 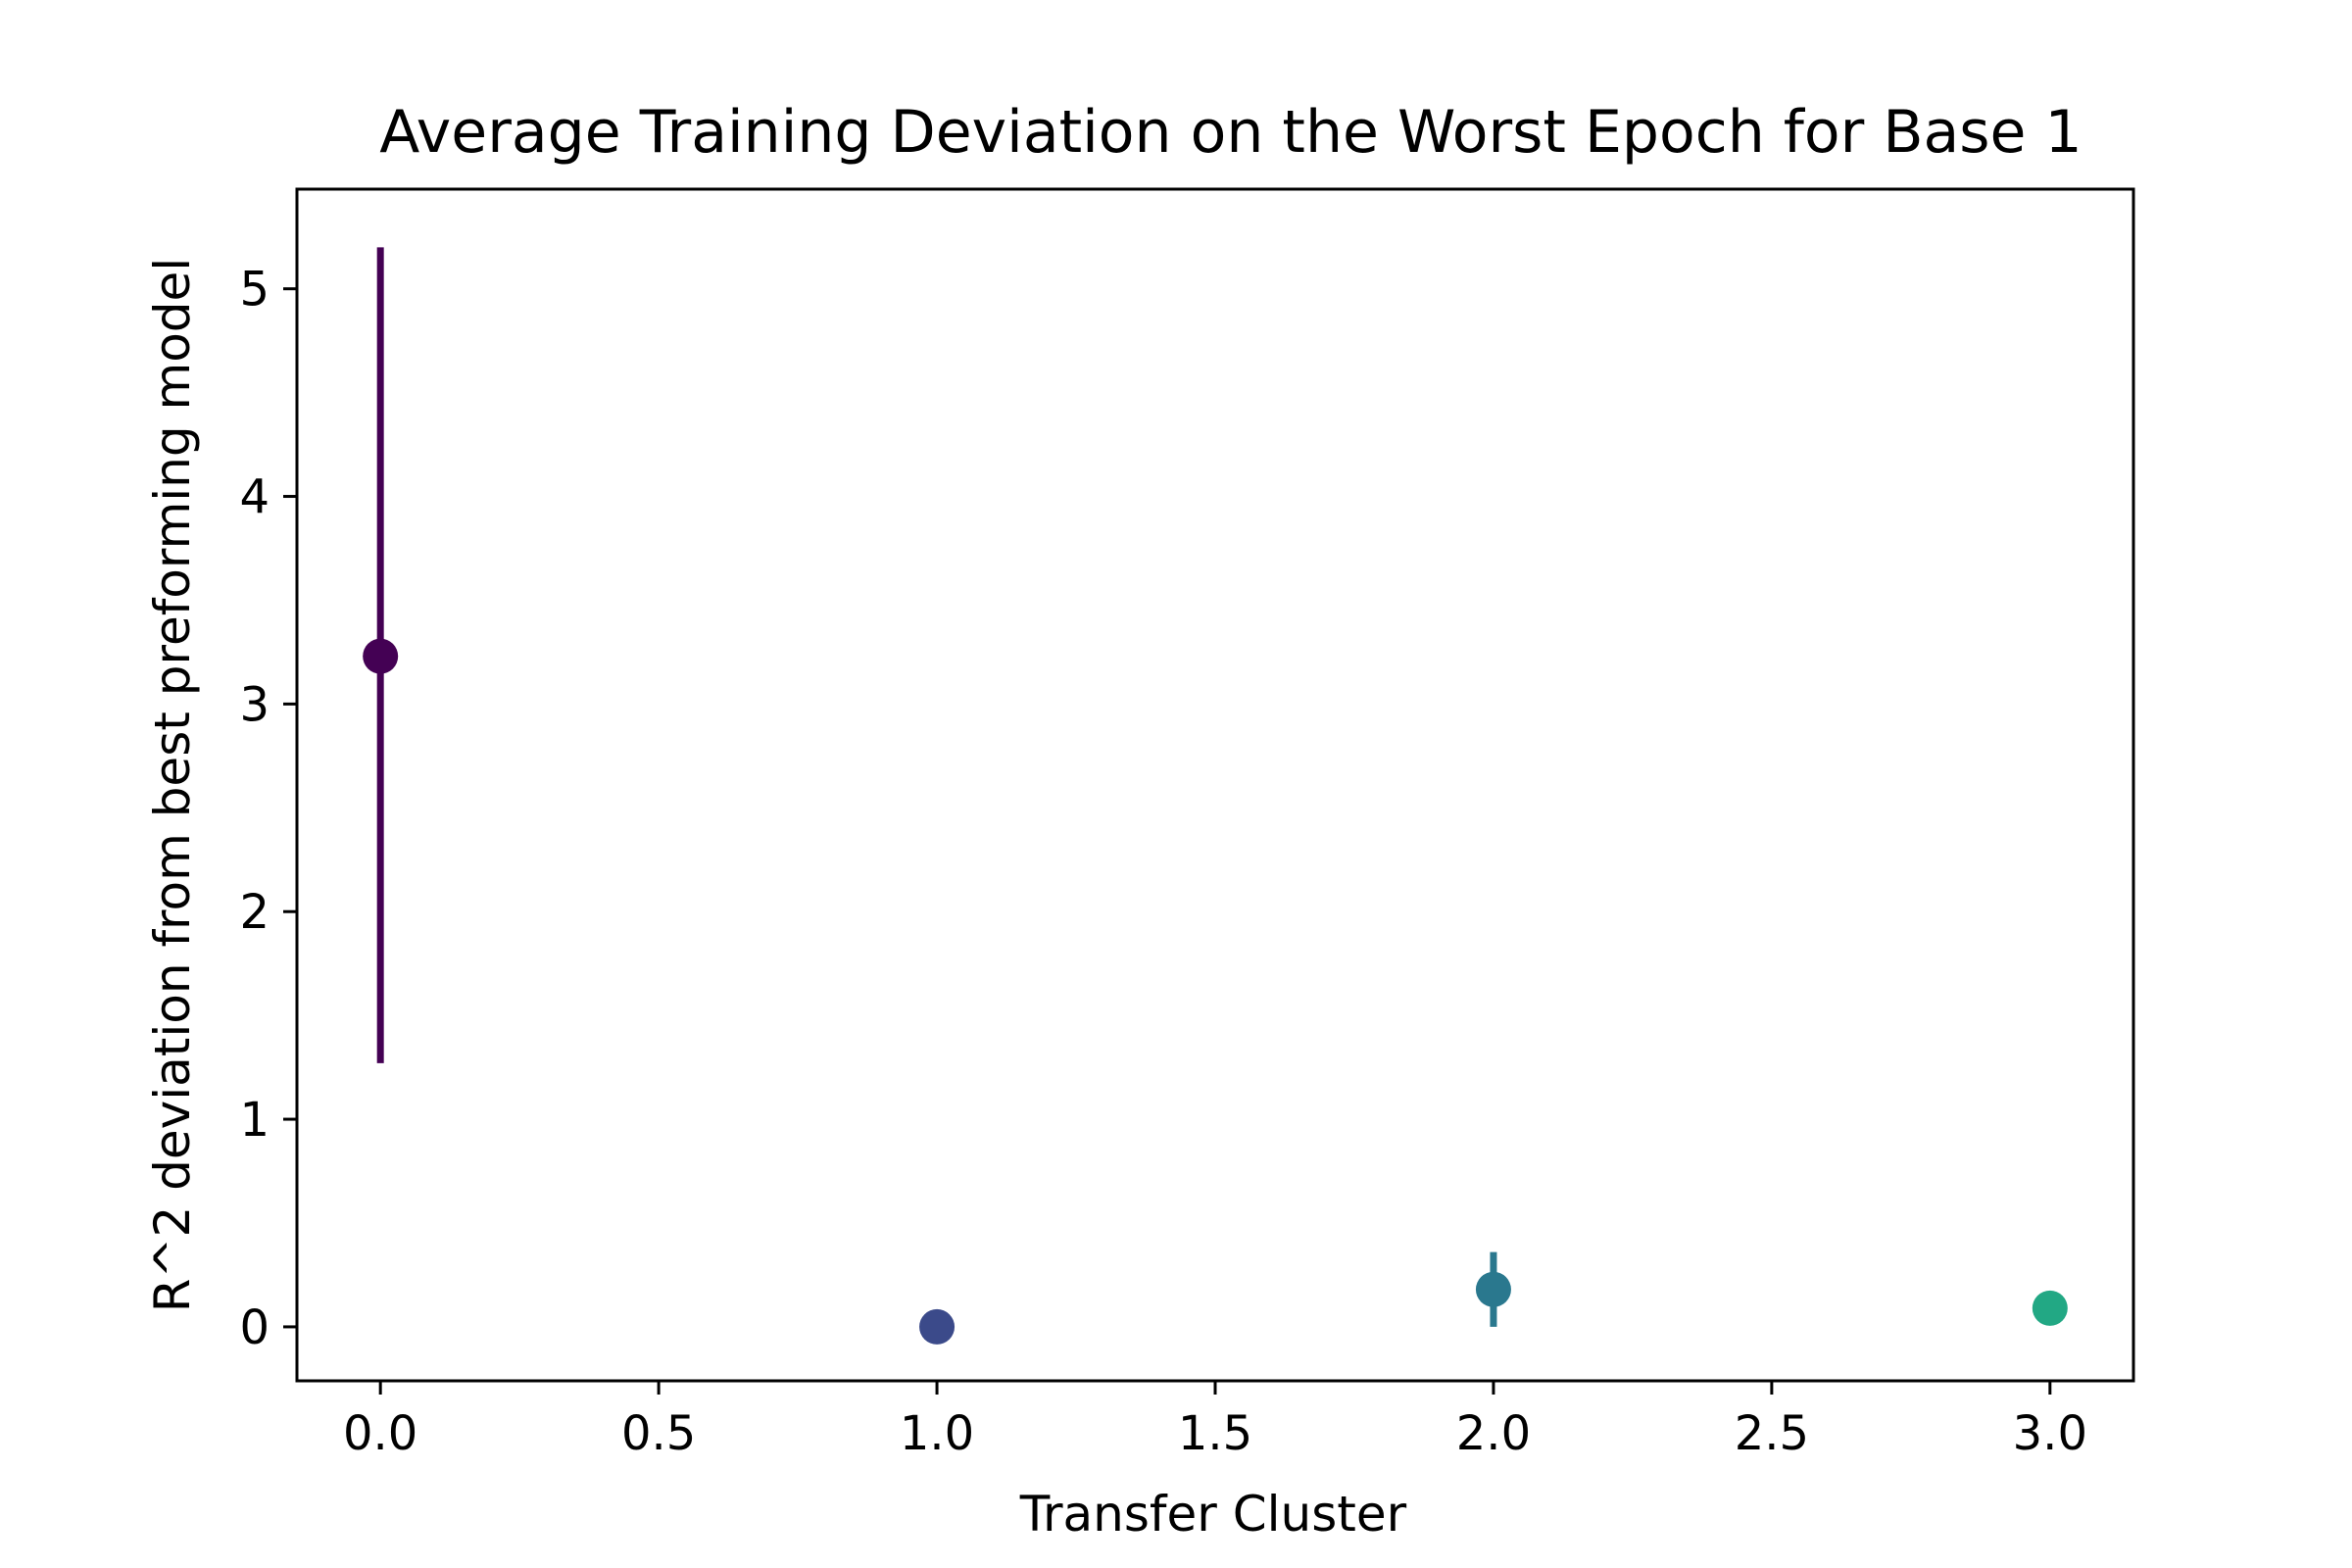 I want to click on y-axis-label: R^2 deviation from best preforming model, so click(x=172, y=785).